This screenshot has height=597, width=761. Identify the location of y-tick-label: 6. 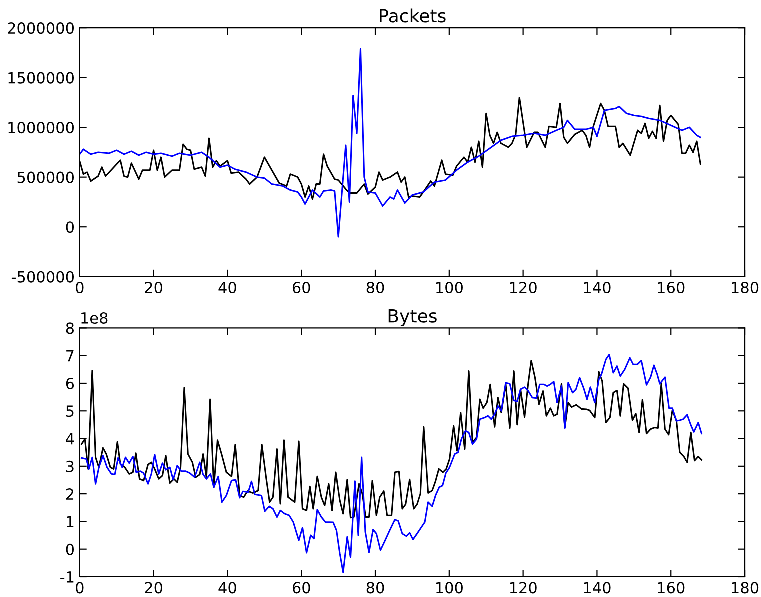
(70, 384).